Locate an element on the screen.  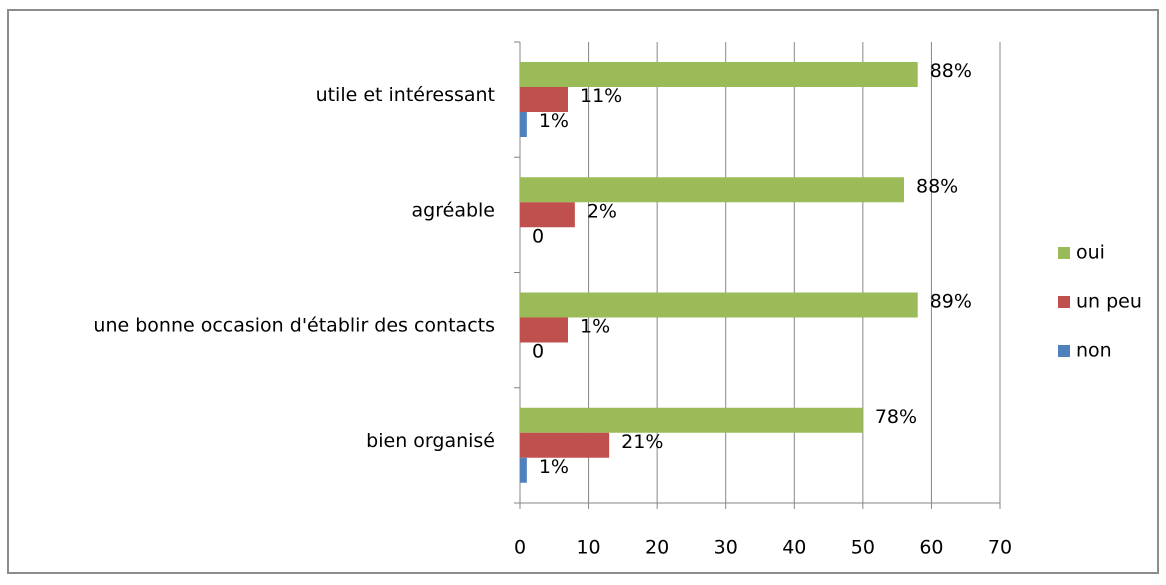
data-label: 2% is located at coordinates (602, 211).